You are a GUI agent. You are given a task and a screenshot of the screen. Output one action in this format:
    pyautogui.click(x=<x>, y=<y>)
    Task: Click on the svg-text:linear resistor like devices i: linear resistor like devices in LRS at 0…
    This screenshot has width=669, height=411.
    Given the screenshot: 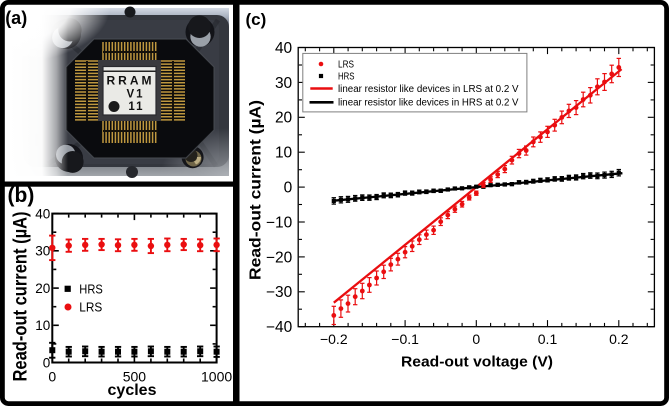 What is the action you would take?
    pyautogui.click(x=428, y=89)
    